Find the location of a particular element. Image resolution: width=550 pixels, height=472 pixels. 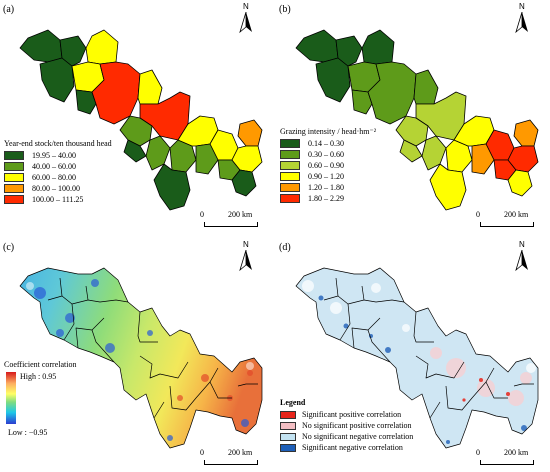

legend-row: 0.30 – 0.60 is located at coordinates (328, 154).